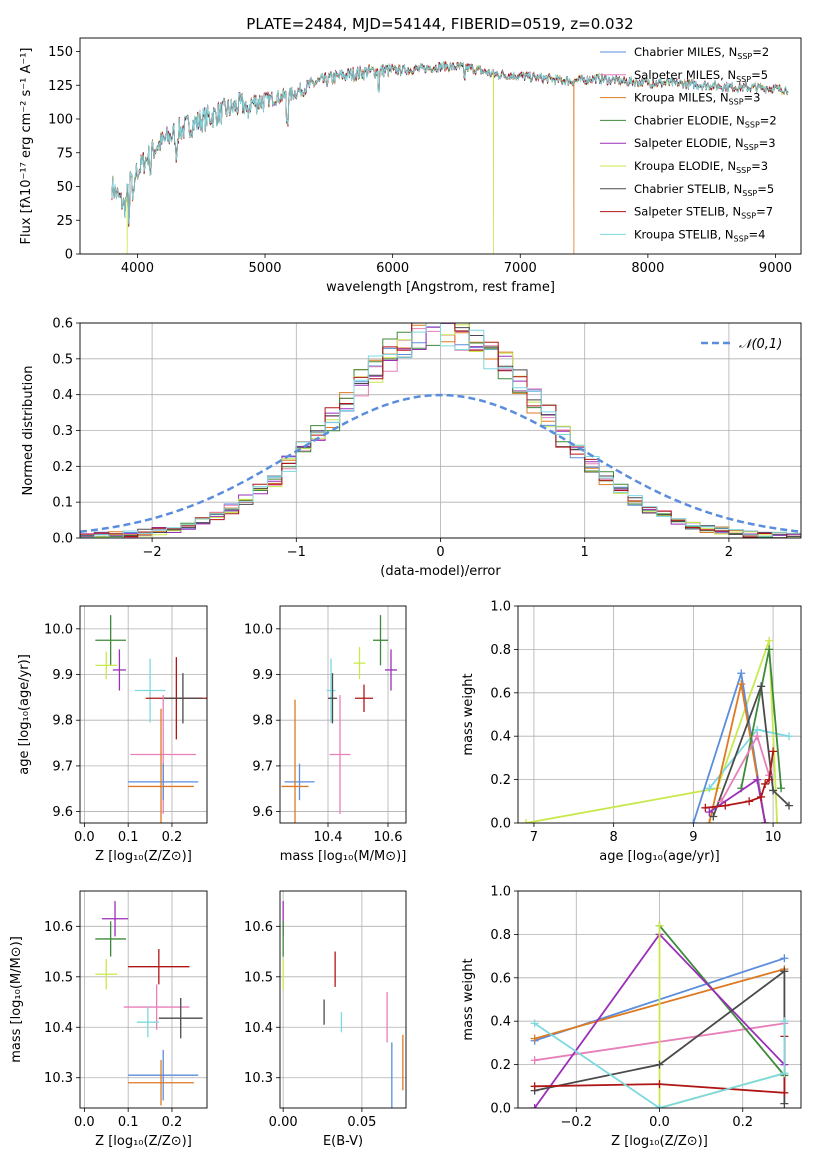 The width and height of the screenshot is (819, 1170). What do you see at coordinates (440, 552) in the screenshot?
I see `x-tick-label: 0` at bounding box center [440, 552].